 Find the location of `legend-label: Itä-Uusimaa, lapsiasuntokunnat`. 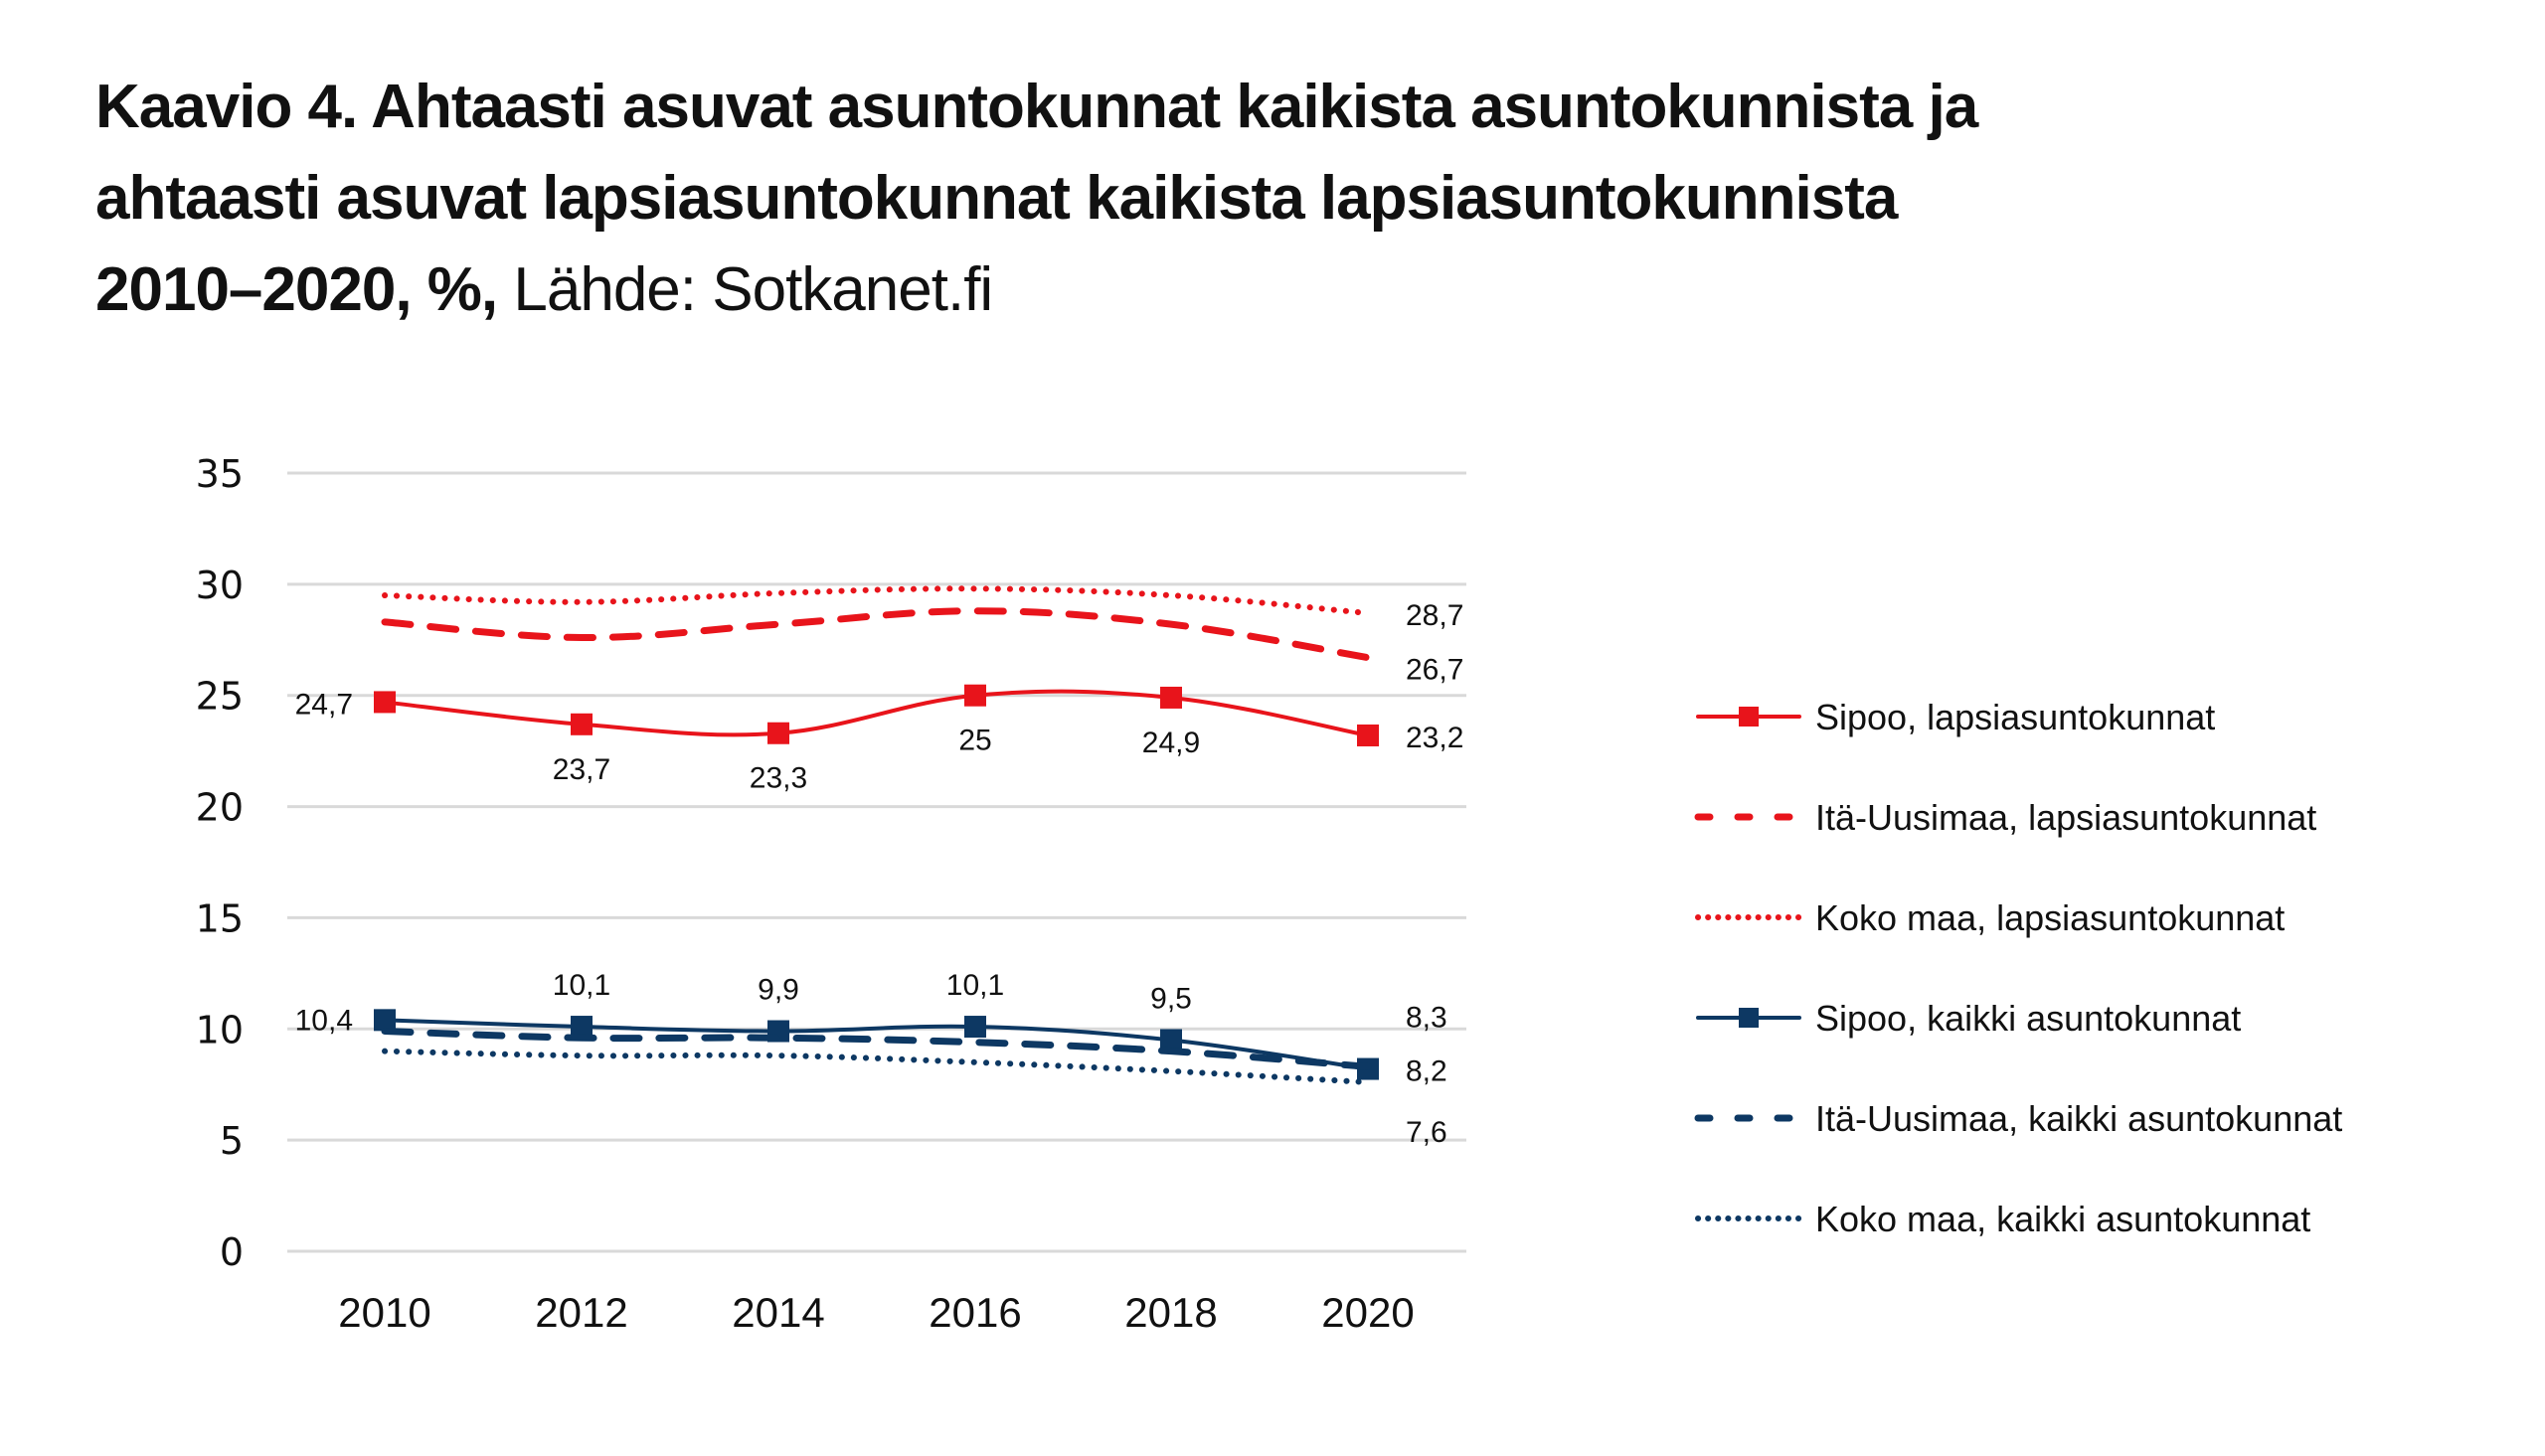

legend-label: Itä-Uusimaa, lapsiasuntokunnat is located at coordinates (2065, 817).